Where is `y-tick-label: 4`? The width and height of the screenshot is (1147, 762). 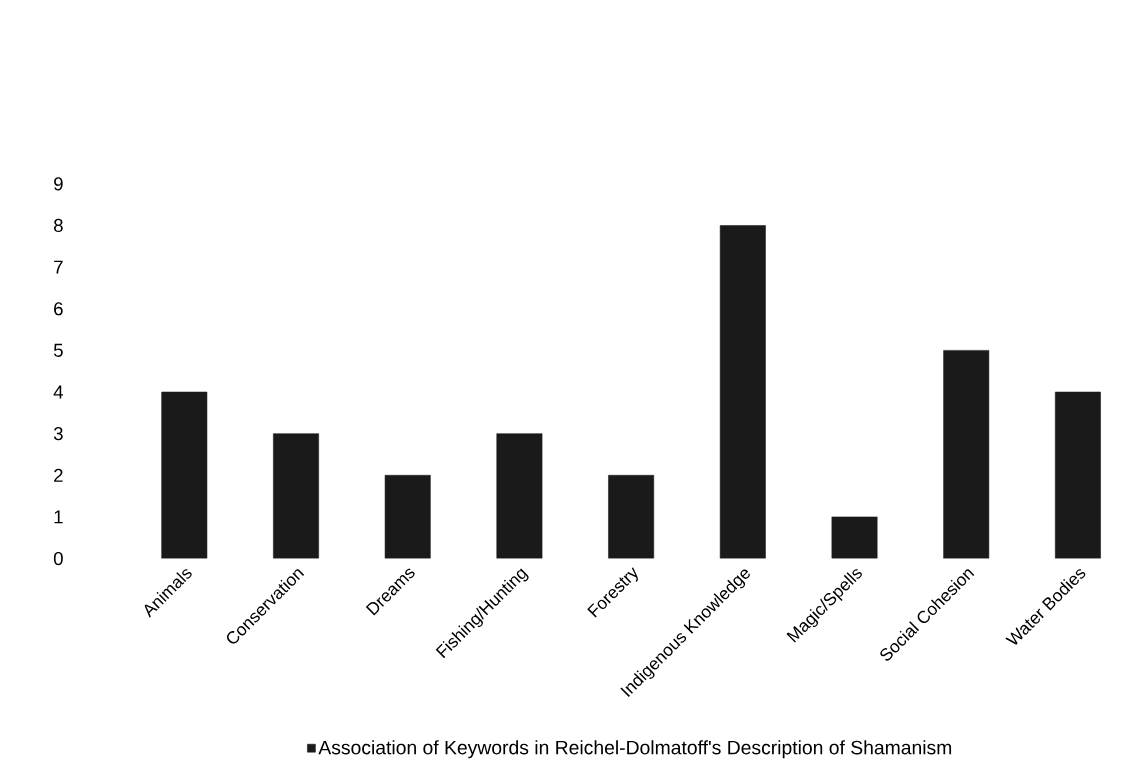 y-tick-label: 4 is located at coordinates (58, 392).